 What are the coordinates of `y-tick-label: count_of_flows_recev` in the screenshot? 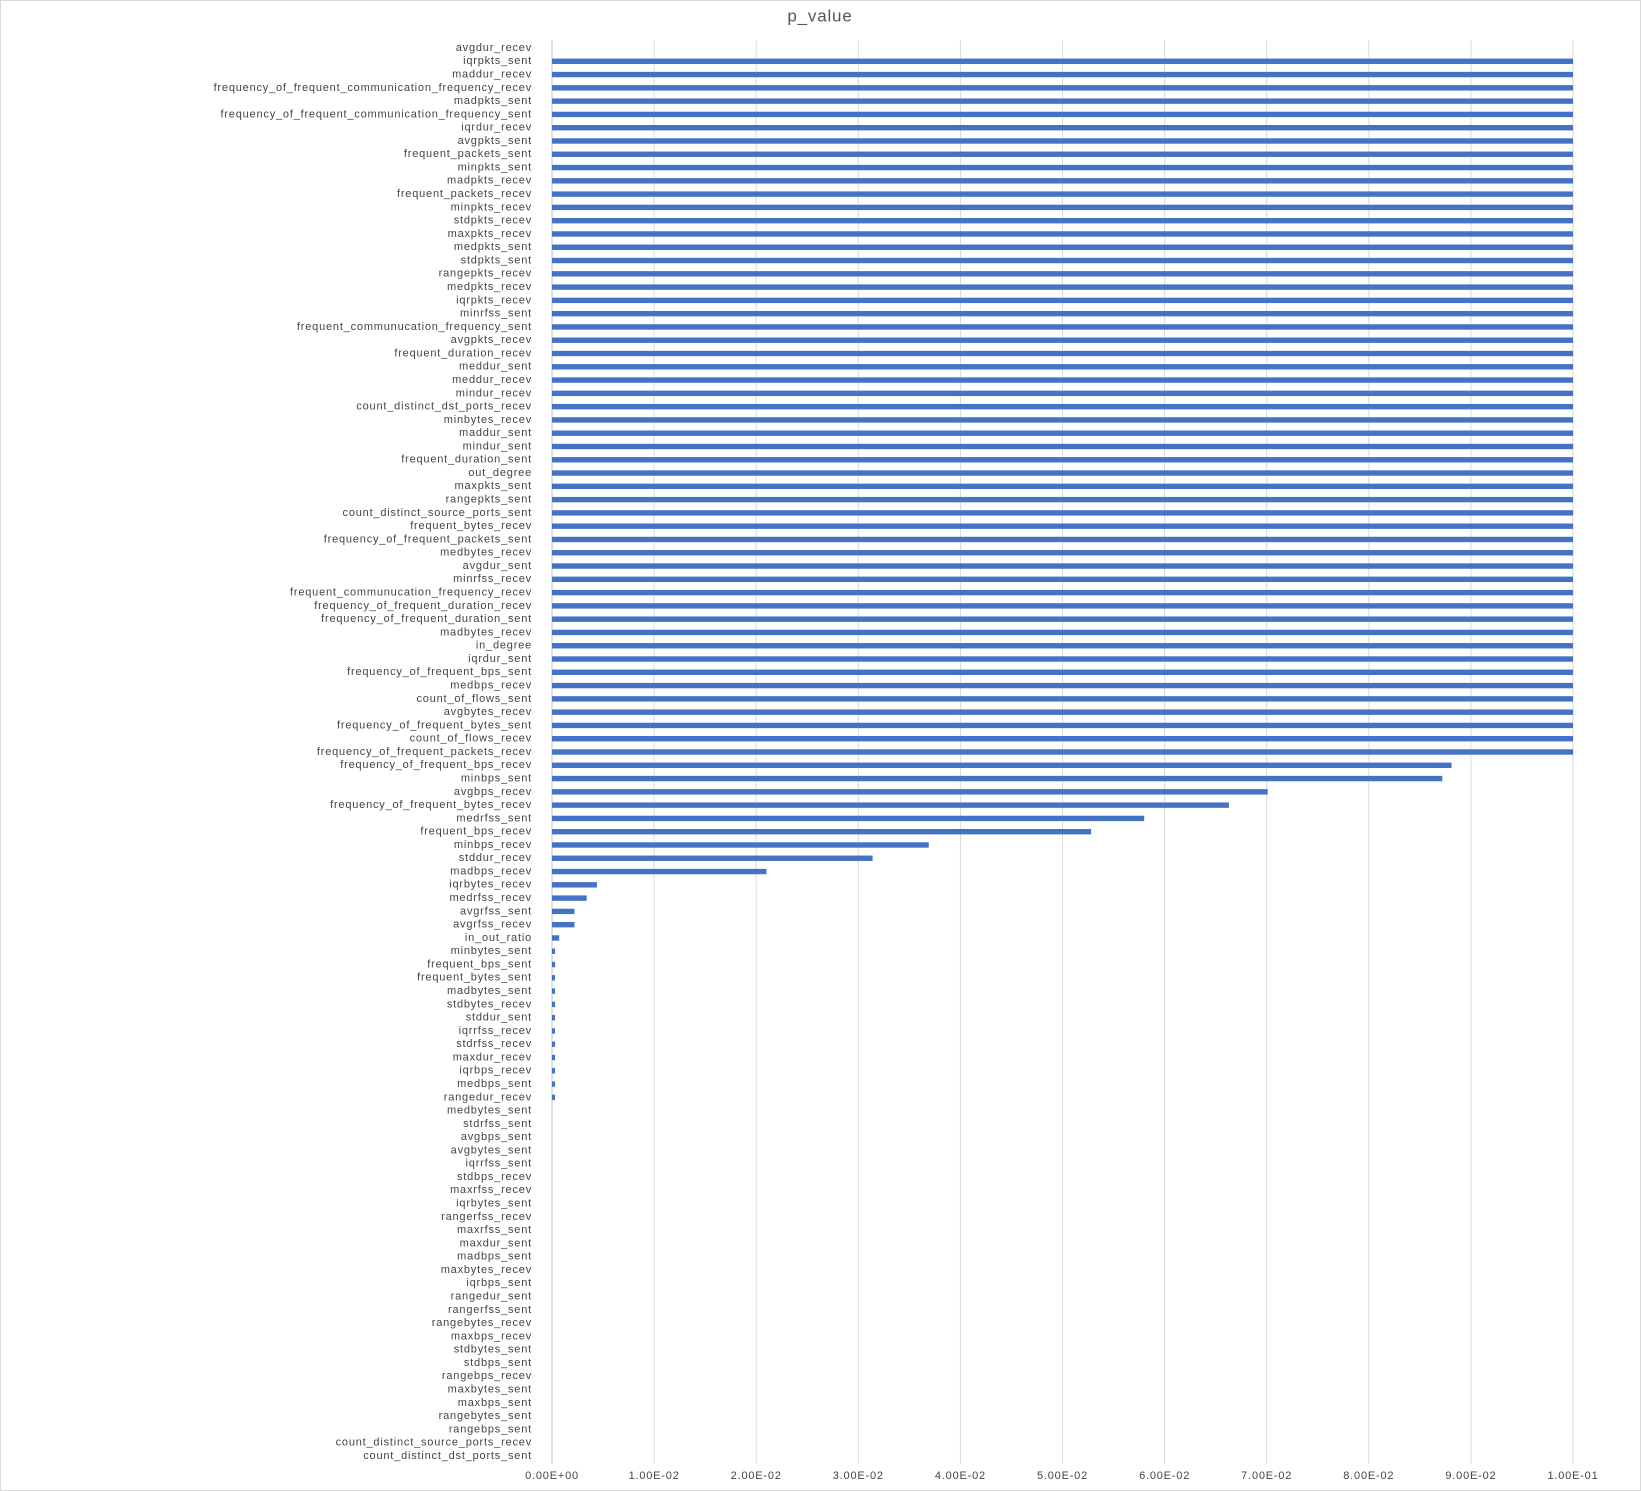 It's located at (471, 739).